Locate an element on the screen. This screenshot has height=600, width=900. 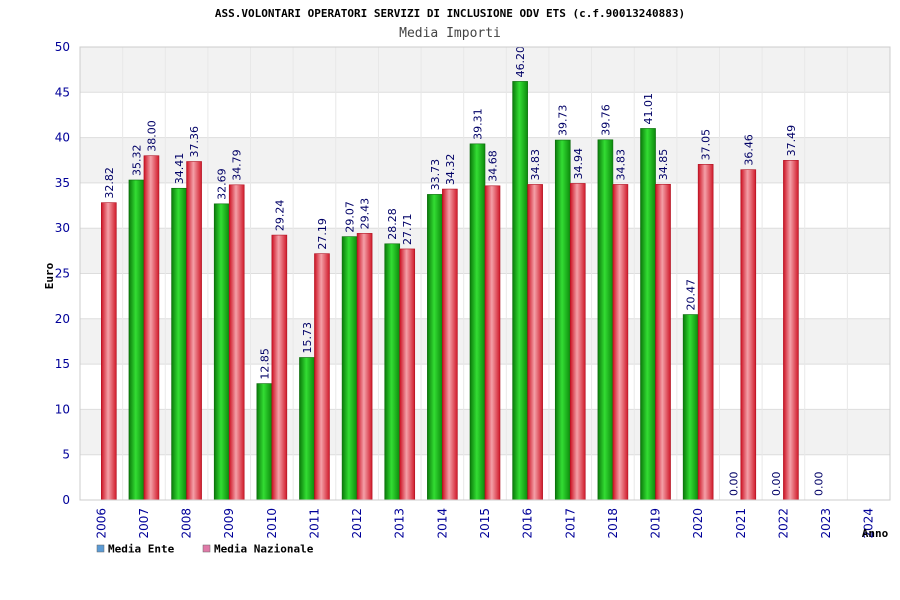
x-axis-label: Anno is located at coordinates (875, 533).